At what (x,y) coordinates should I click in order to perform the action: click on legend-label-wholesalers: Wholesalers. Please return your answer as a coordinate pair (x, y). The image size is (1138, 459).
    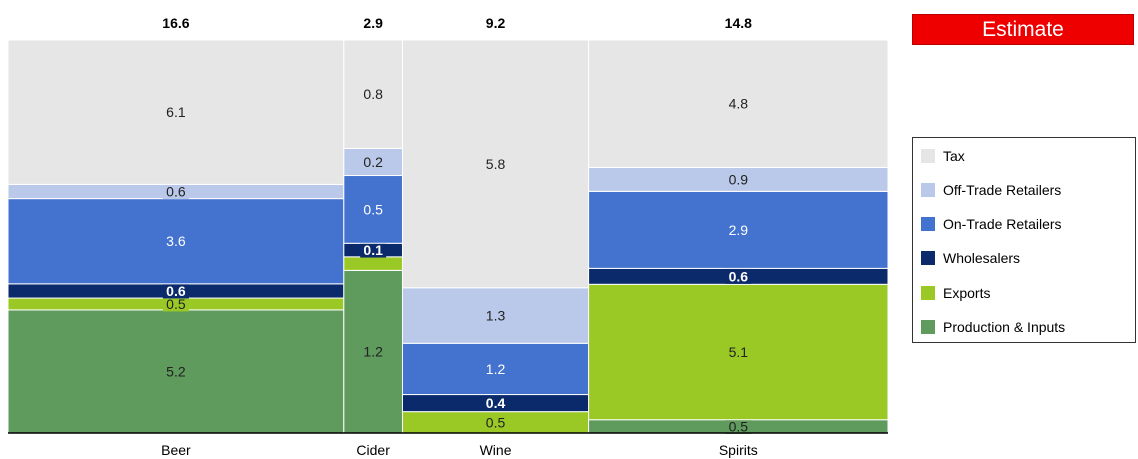
    Looking at the image, I should click on (982, 258).